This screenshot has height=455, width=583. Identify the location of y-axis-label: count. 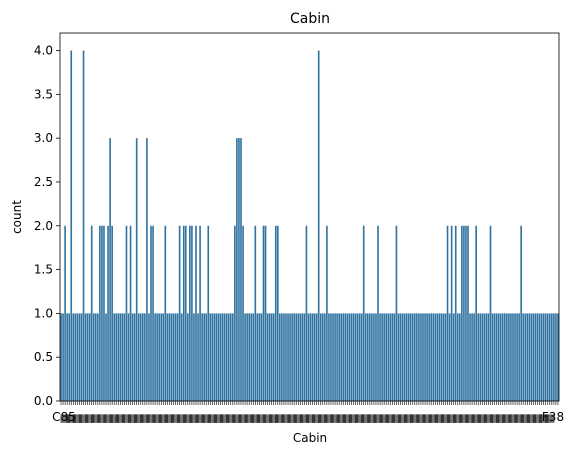
(17, 217).